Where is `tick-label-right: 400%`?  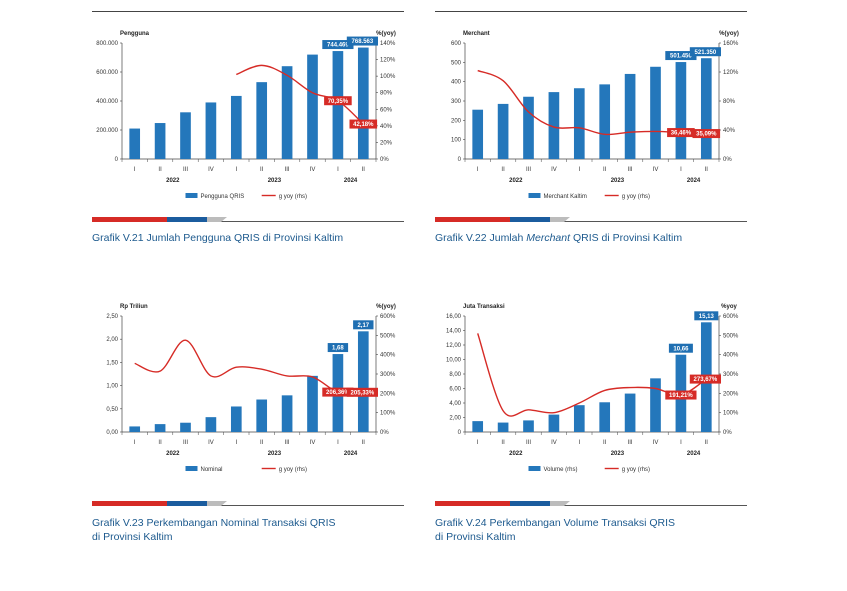
tick-label-right: 400% is located at coordinates (388, 356).